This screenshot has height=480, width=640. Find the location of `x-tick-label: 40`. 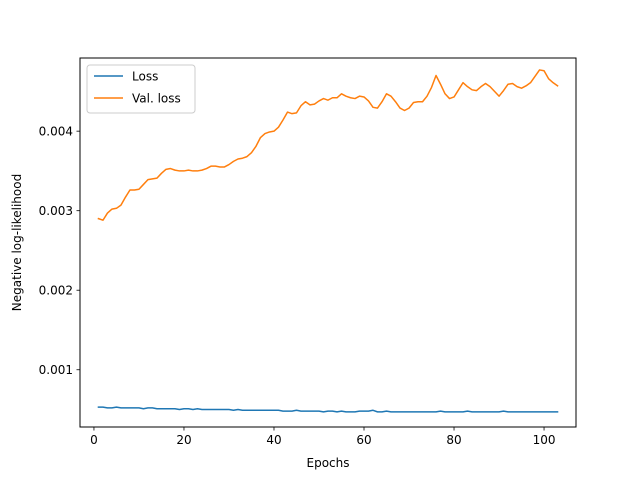

x-tick-label: 40 is located at coordinates (273, 440).